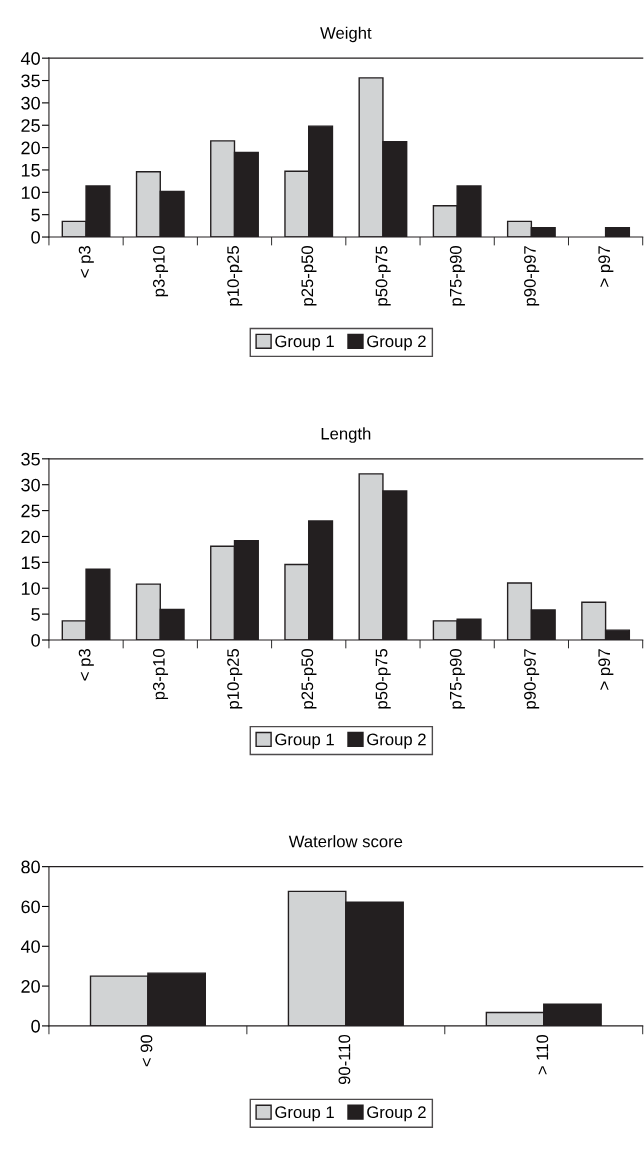  I want to click on chart-title: Weight, so click(346, 34).